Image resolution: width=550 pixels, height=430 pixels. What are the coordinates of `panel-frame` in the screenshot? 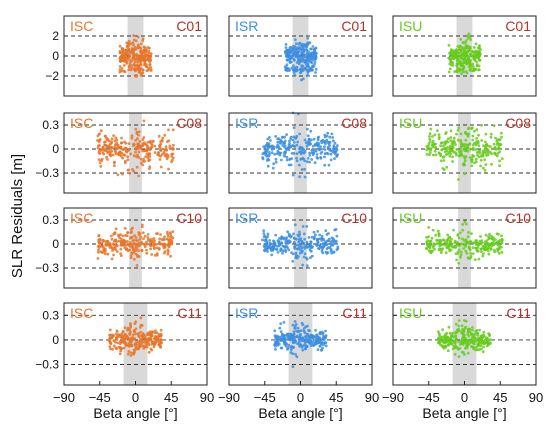 It's located at (464, 153).